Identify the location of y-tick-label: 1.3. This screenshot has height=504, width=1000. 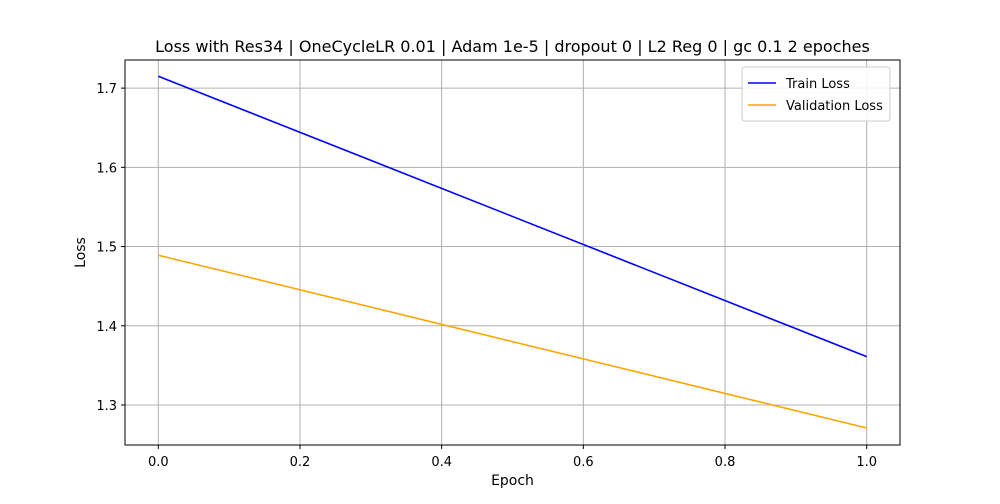
(106, 406).